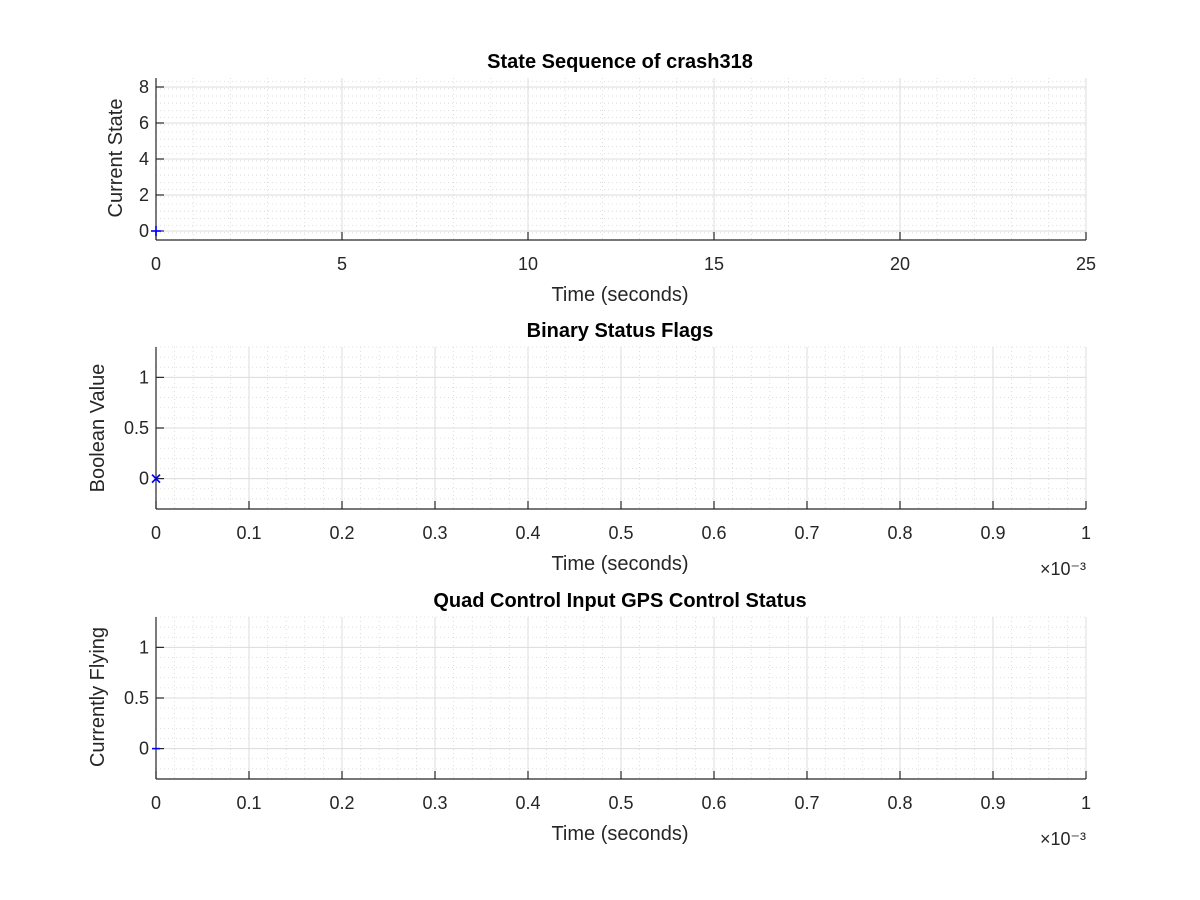 This screenshot has height=900, width=1200. What do you see at coordinates (342, 264) in the screenshot?
I see `x-tick-label: 5` at bounding box center [342, 264].